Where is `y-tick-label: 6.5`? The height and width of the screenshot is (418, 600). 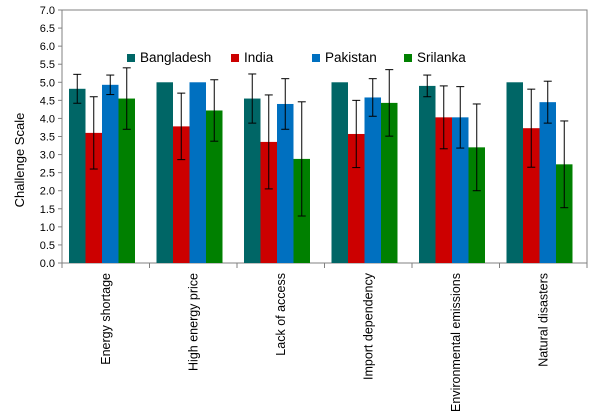
y-tick-label: 6.5 is located at coordinates (47, 29).